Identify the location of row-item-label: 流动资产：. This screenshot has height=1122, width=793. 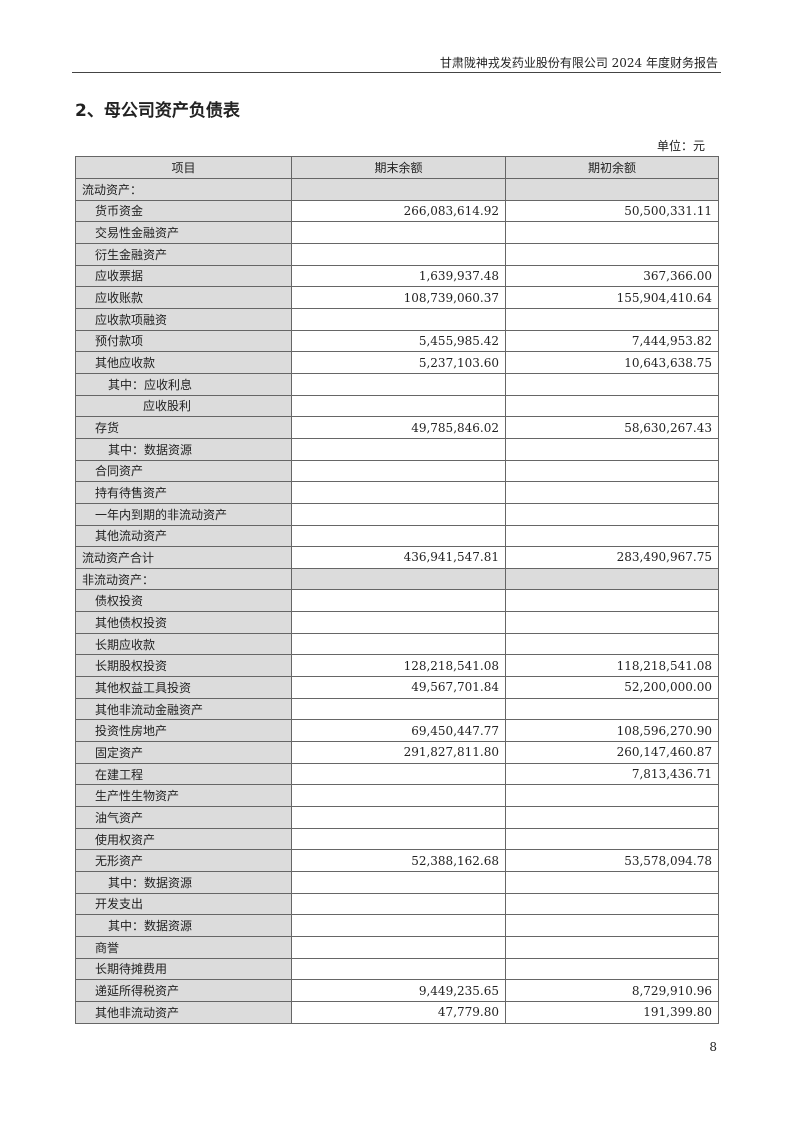
(183, 189).